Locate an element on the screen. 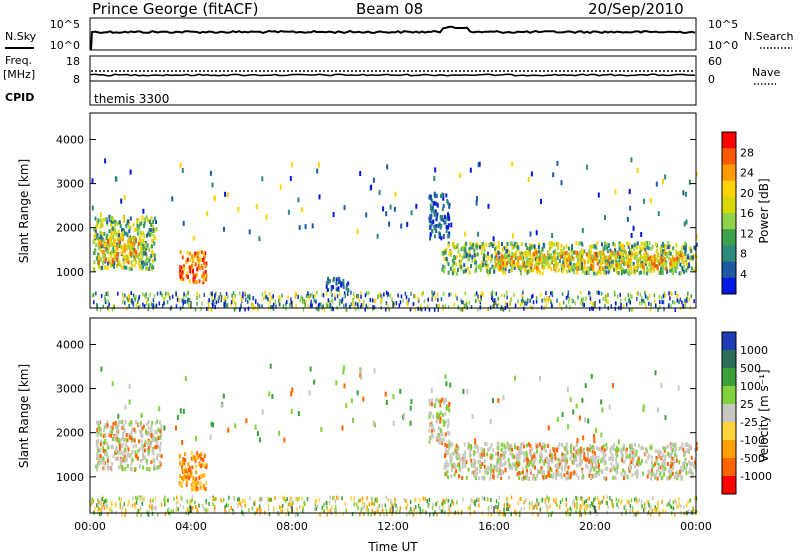 Image resolution: width=800 pixels, height=554 pixels. colorbar-segment is located at coordinates (729, 467).